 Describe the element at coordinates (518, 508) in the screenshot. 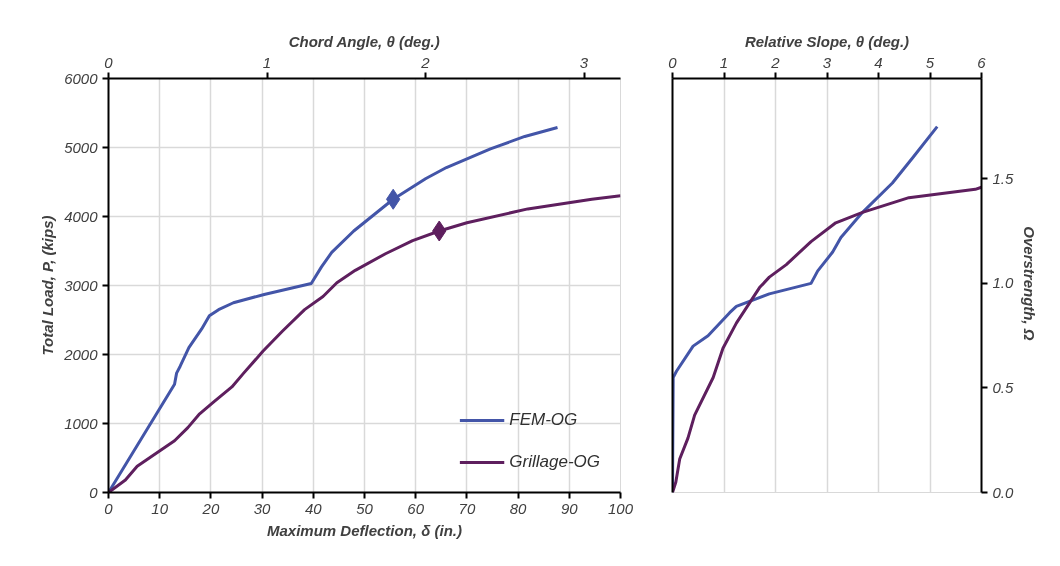

I see `x-tick-label: 80` at that location.